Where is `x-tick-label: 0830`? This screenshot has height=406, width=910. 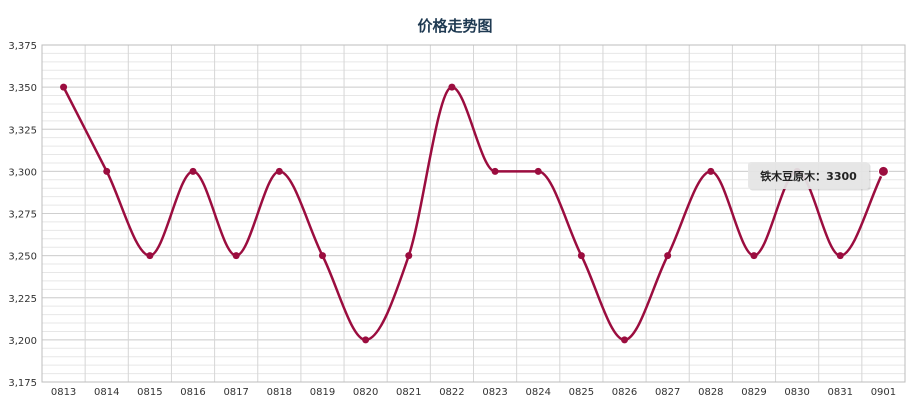 x-tick-label: 0830 is located at coordinates (796, 392).